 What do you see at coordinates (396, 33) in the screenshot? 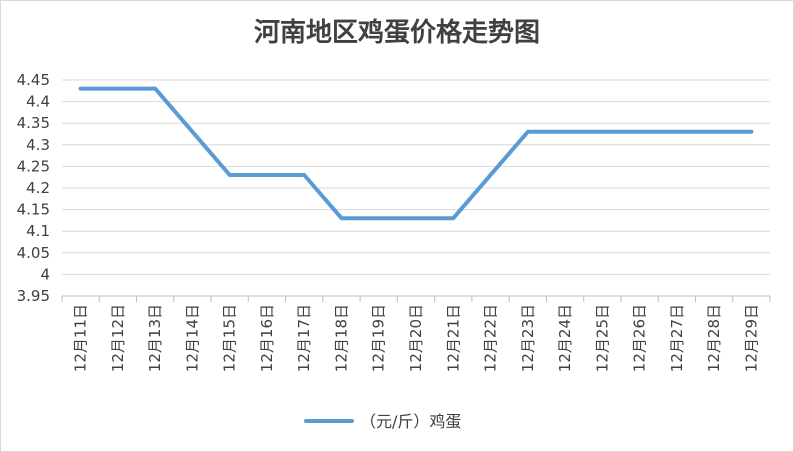
I see `chart-title: 河南地区鸡蛋价格走势图` at bounding box center [396, 33].